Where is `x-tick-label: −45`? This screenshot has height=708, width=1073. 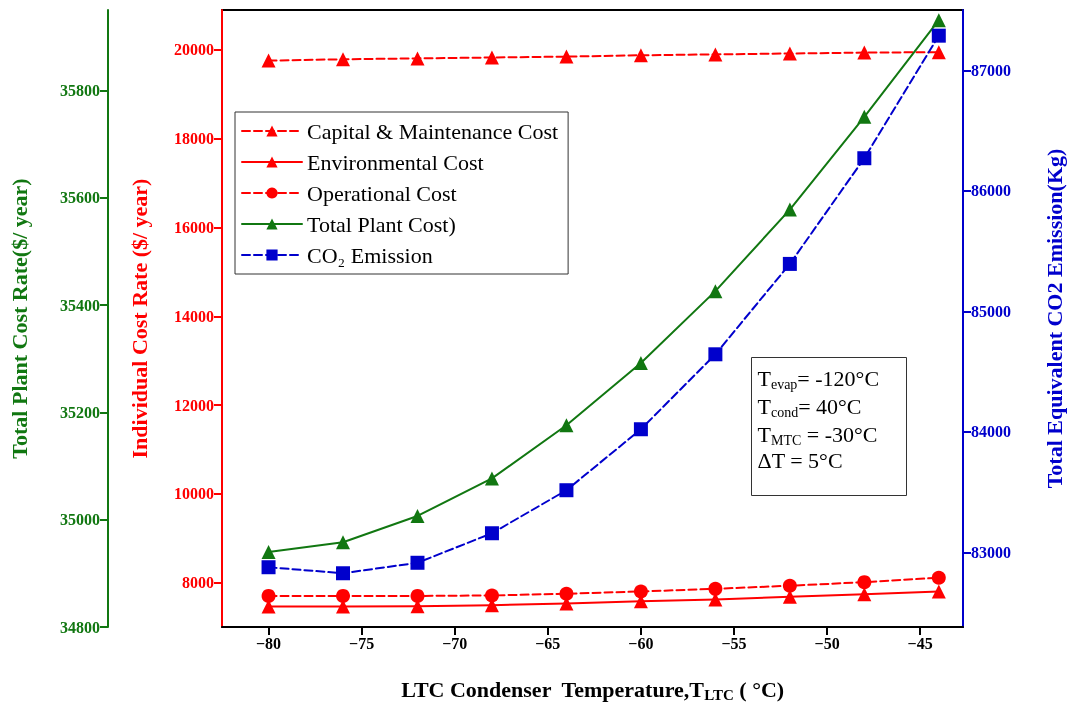 x-tick-label: −45 is located at coordinates (920, 643).